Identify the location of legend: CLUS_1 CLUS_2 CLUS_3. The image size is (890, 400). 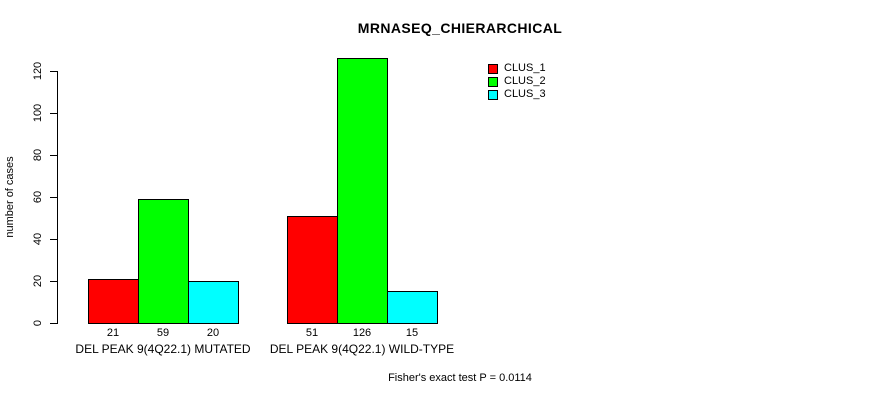
(517, 81).